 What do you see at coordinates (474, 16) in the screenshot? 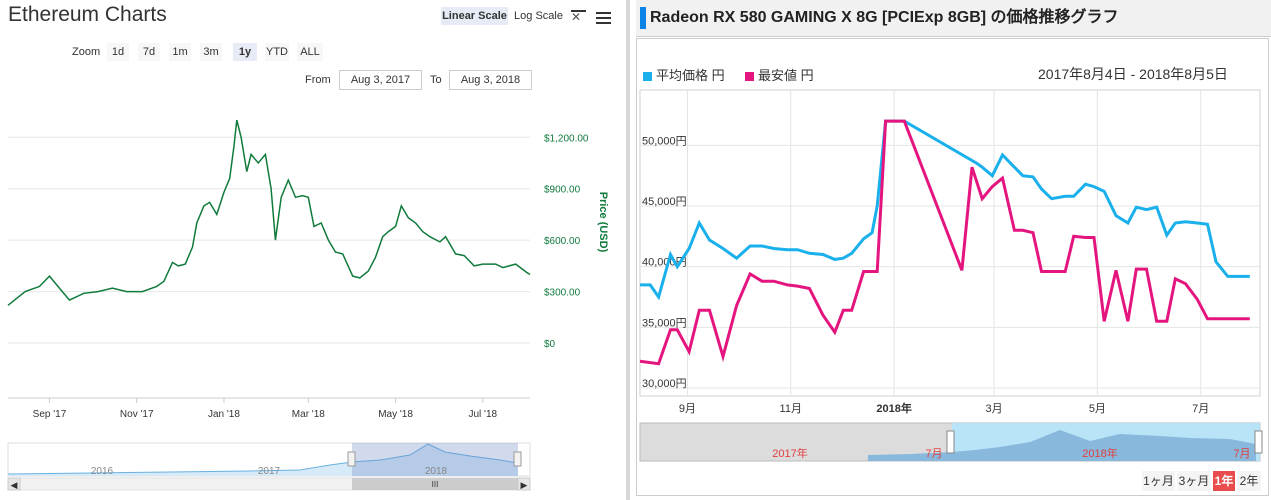
I see `linear-scale-button: Linear Scale` at bounding box center [474, 16].